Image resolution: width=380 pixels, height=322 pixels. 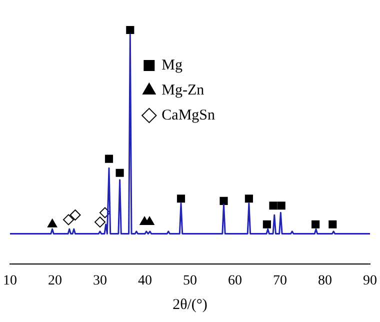 I want to click on legend-label: Mg, so click(x=172, y=65).